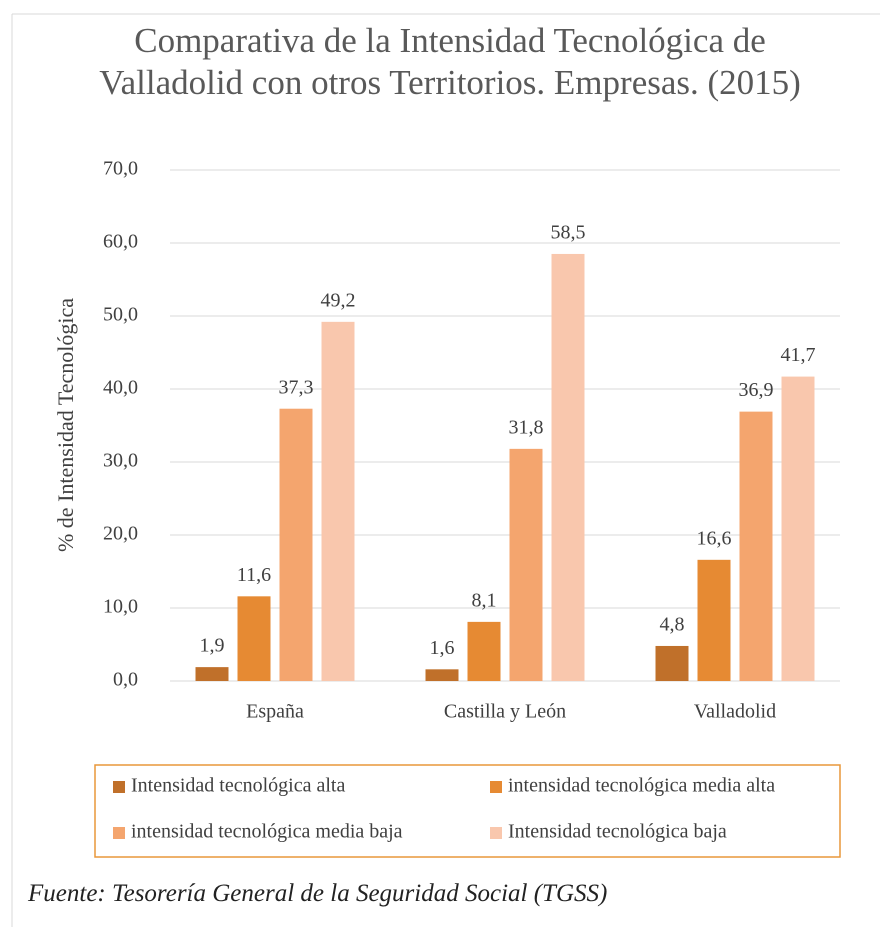 This screenshot has height=927, width=880. I want to click on legend-box, so click(467, 811).